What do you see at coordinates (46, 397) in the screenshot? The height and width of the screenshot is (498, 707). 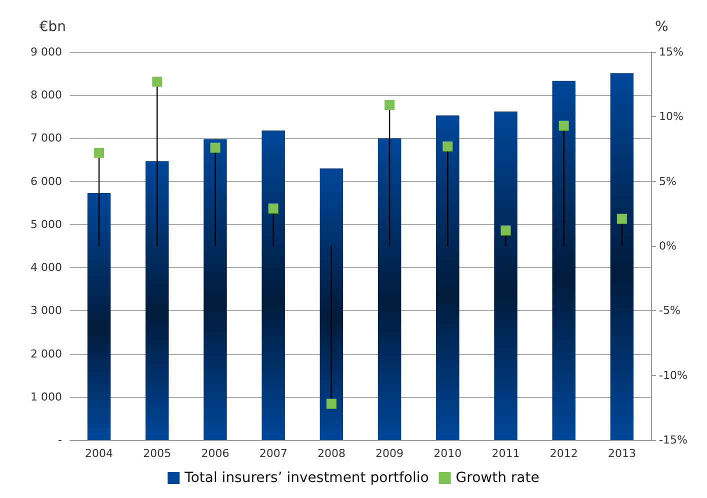 I see `y-tick-label: 1 000` at bounding box center [46, 397].